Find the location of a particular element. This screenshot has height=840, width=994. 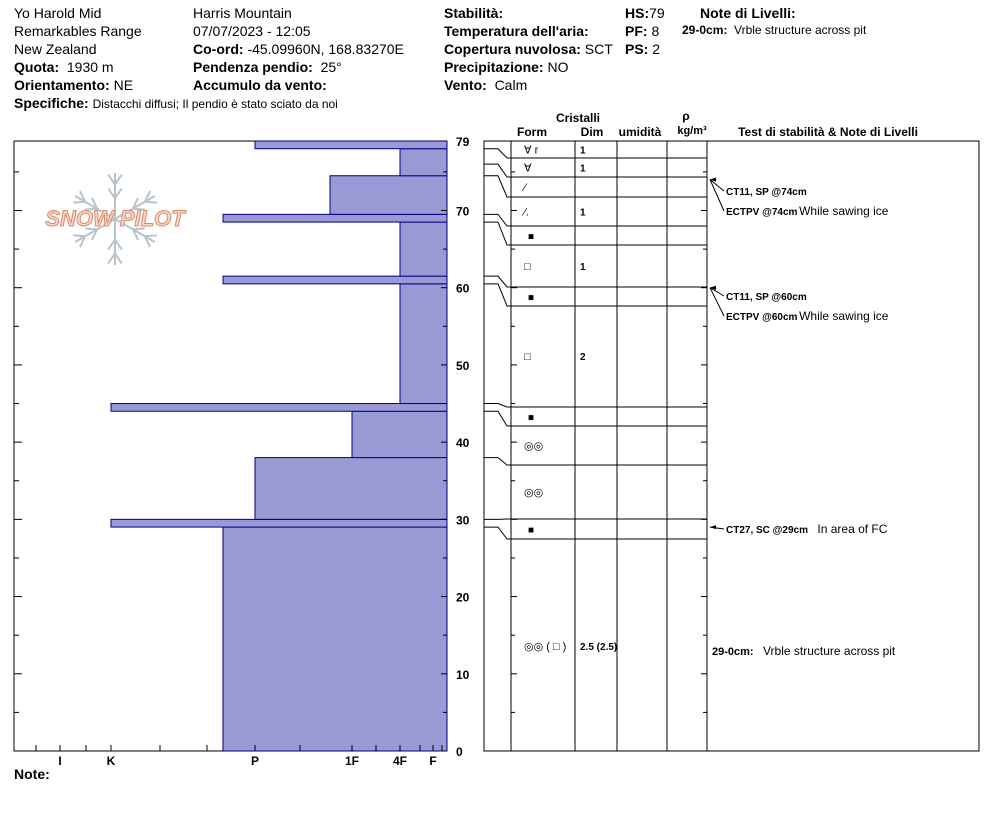

hardness-tick-label: P is located at coordinates (255, 761).